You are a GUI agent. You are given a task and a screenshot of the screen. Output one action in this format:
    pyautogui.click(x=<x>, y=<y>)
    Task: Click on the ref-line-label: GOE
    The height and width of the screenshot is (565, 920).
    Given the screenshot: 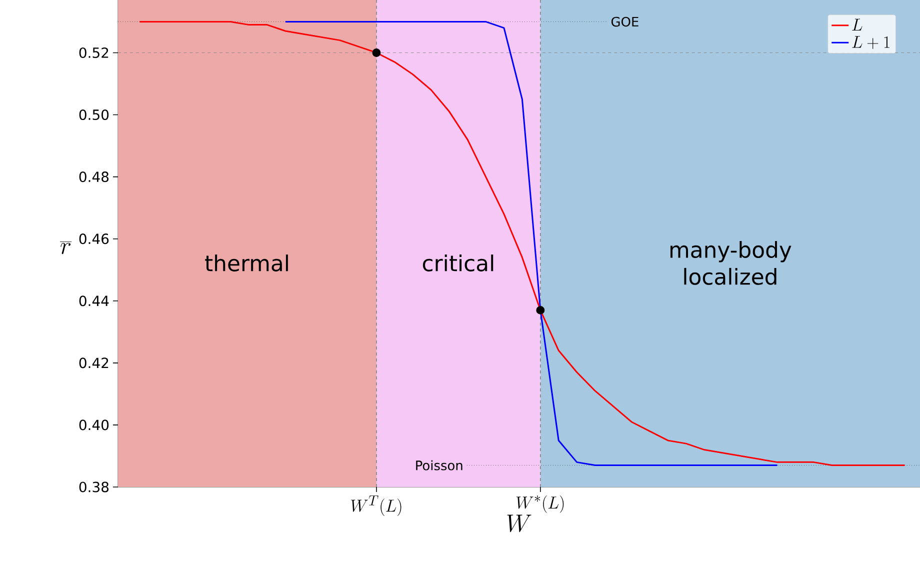 What is the action you would take?
    pyautogui.click(x=624, y=21)
    